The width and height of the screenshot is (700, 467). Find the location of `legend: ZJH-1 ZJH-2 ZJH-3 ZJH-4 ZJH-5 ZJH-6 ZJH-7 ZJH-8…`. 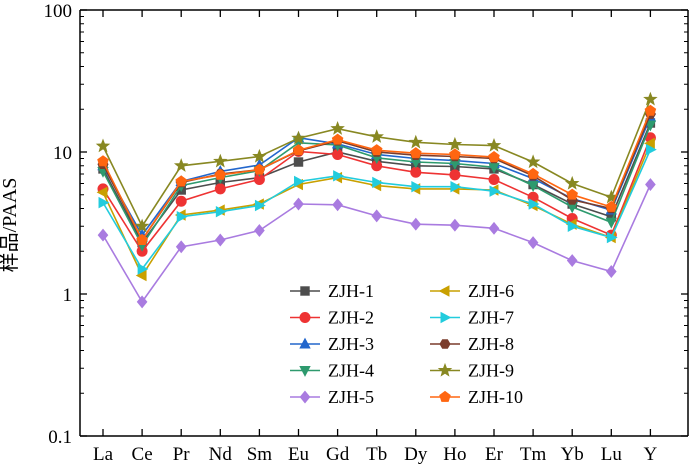

legend: ZJH-1 ZJH-2 ZJH-3 ZJH-4 ZJH-5 ZJH-6 ZJH-7 ZJH-8… is located at coordinates (406, 344).